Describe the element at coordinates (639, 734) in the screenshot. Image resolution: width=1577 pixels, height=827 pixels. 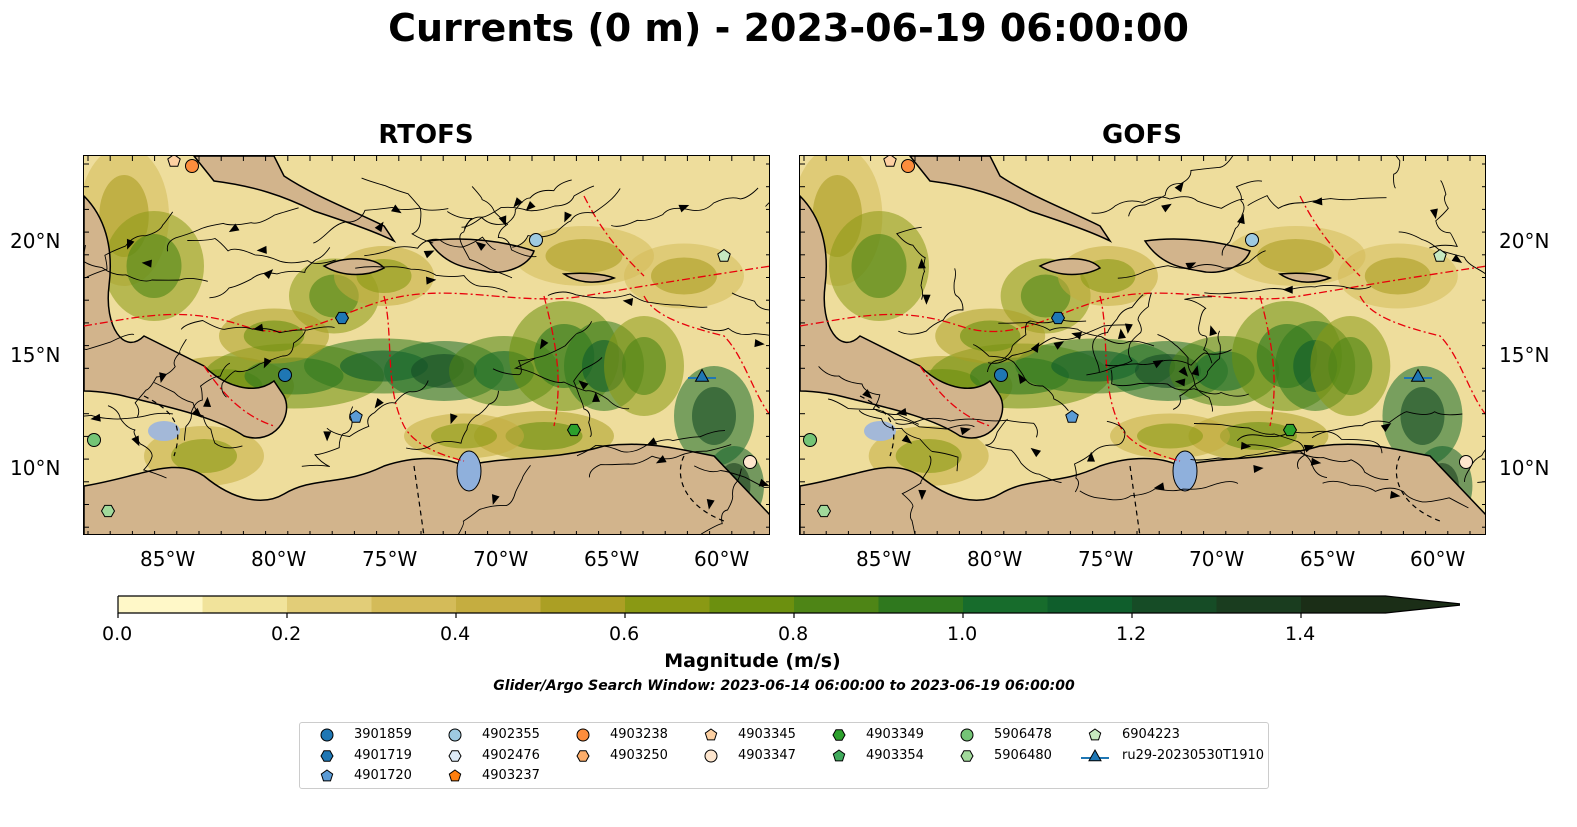
I see `legend-label: 4903238` at that location.